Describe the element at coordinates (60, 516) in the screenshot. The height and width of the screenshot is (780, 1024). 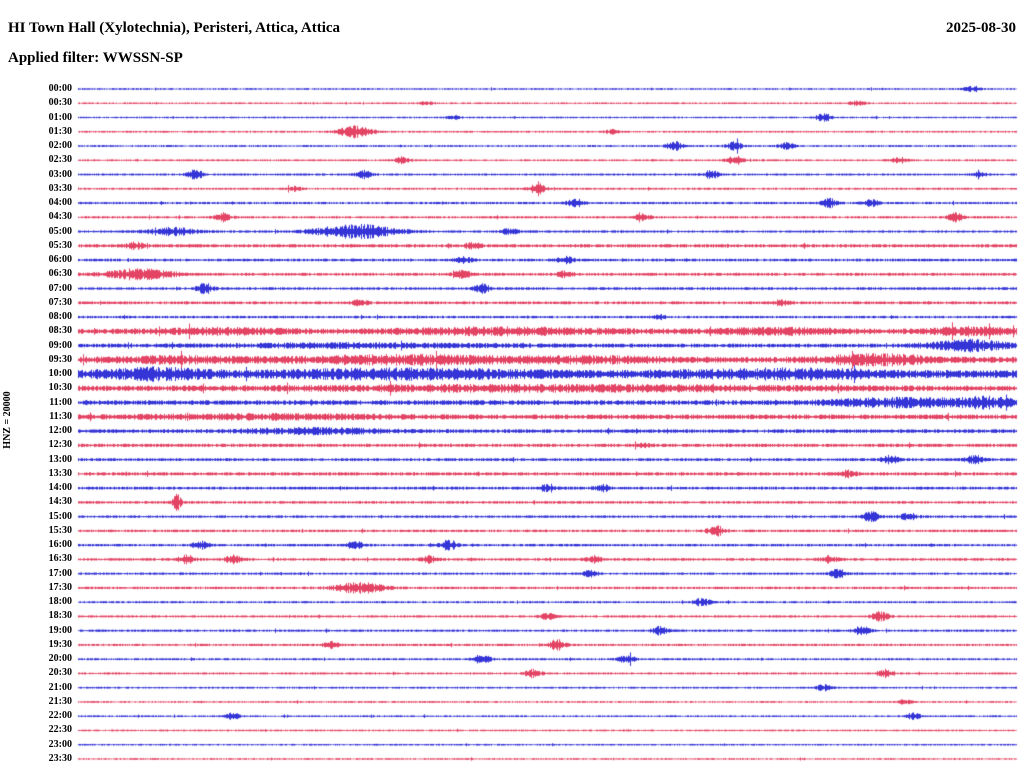
I see `time-label: 15:00` at that location.